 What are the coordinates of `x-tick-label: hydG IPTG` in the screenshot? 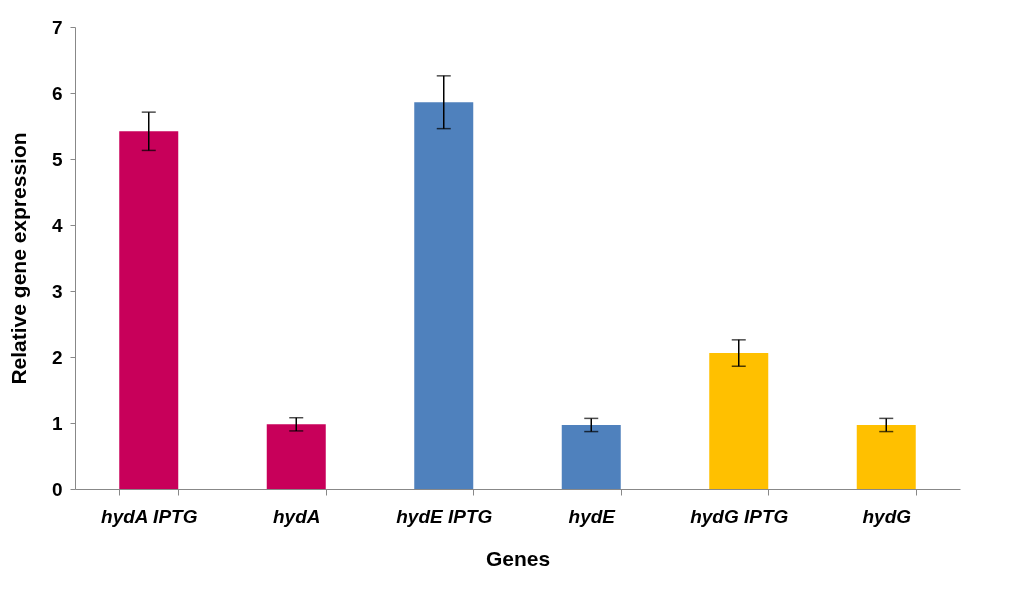 It's located at (739, 516).